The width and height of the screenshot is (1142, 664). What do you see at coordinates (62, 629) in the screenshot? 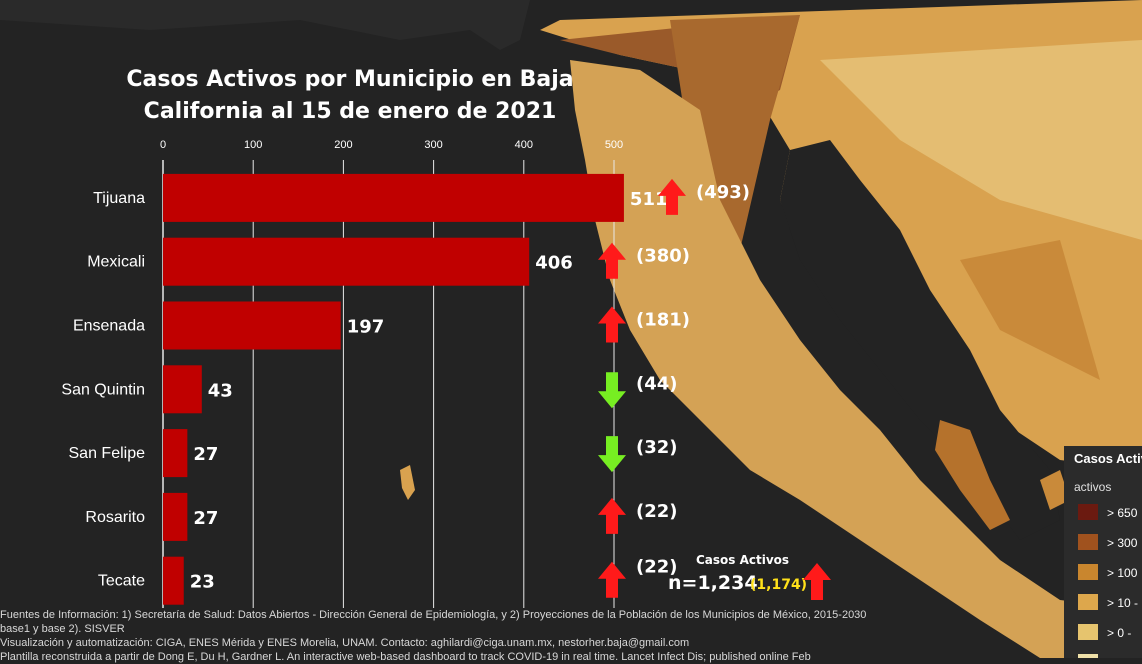
I see `footer-sources-cont: base1 y base 2). SISVER` at bounding box center [62, 629].